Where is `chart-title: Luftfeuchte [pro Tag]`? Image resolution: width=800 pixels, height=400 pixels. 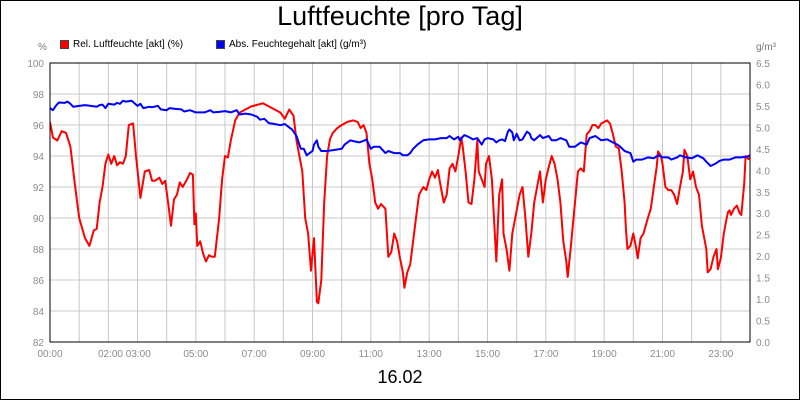 chart-title: Luftfeuchte [pro Tag] is located at coordinates (400, 16).